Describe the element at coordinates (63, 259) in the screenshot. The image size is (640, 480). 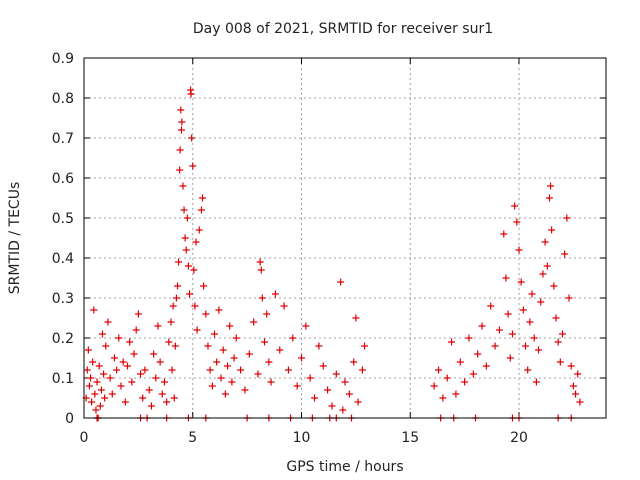
I see `y-tick-label: 0.4` at that location.